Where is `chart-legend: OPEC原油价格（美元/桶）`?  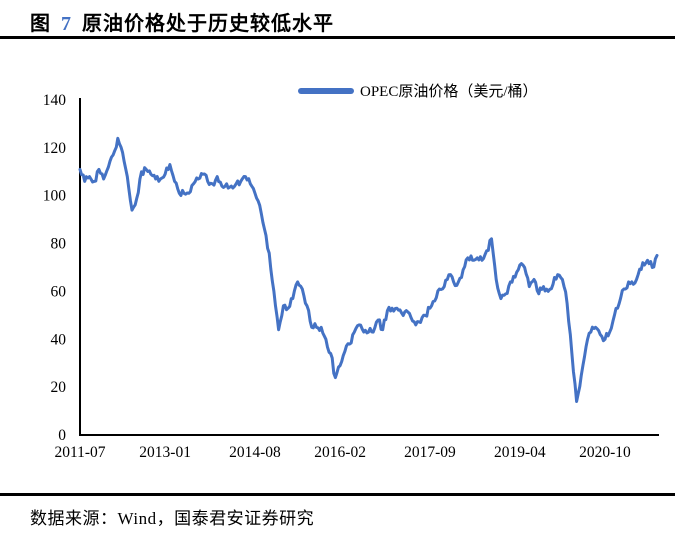
chart-legend: OPEC原油价格（美元/桶） is located at coordinates (418, 90).